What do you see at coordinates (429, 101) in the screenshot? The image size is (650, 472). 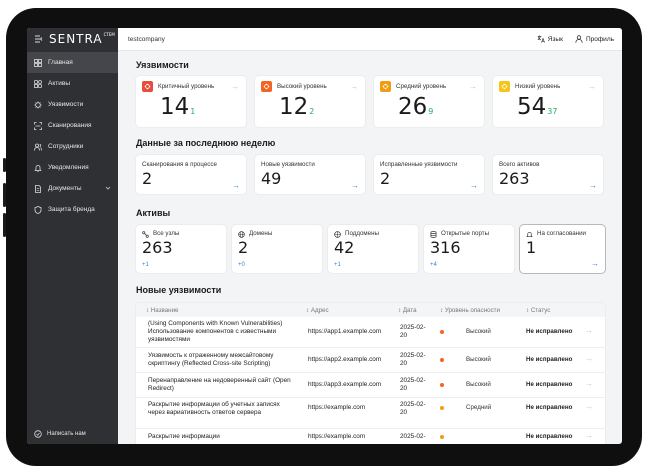 I see `vuln-card-medium: Средний уровень → 269` at bounding box center [429, 101].